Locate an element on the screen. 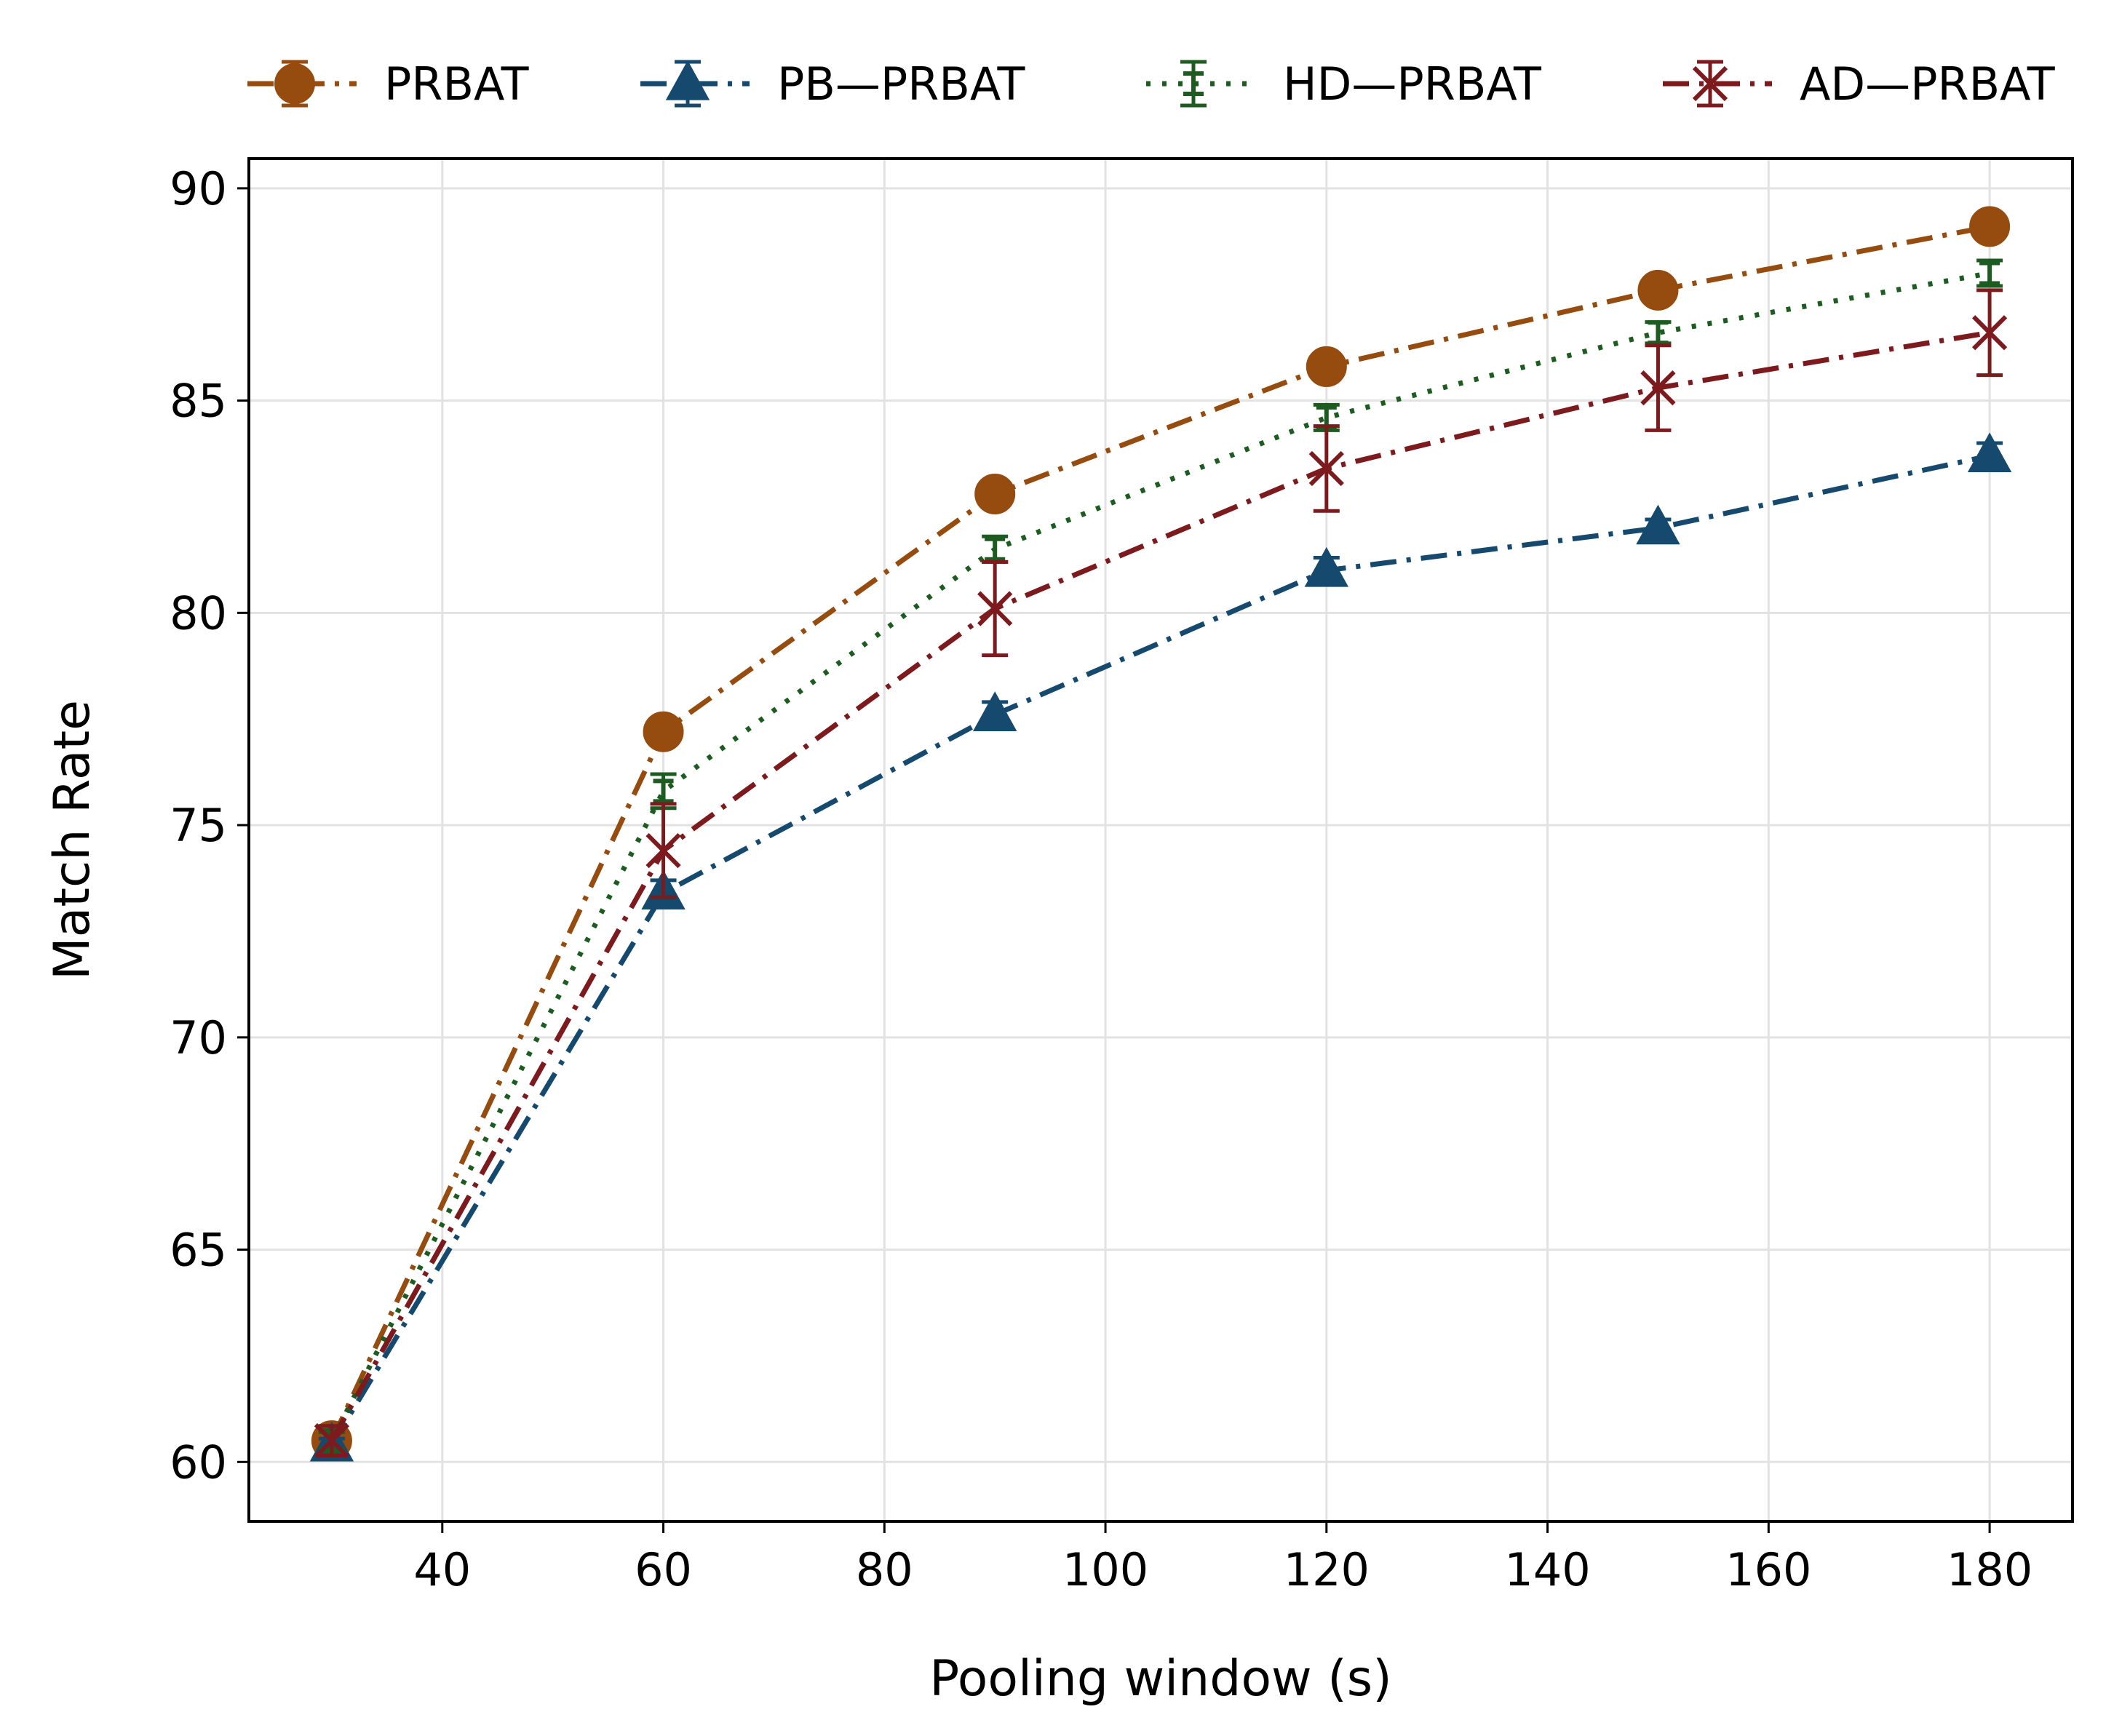 The image size is (2114, 1736). x-axis-label: Pooling window (s) is located at coordinates (1160, 1679).